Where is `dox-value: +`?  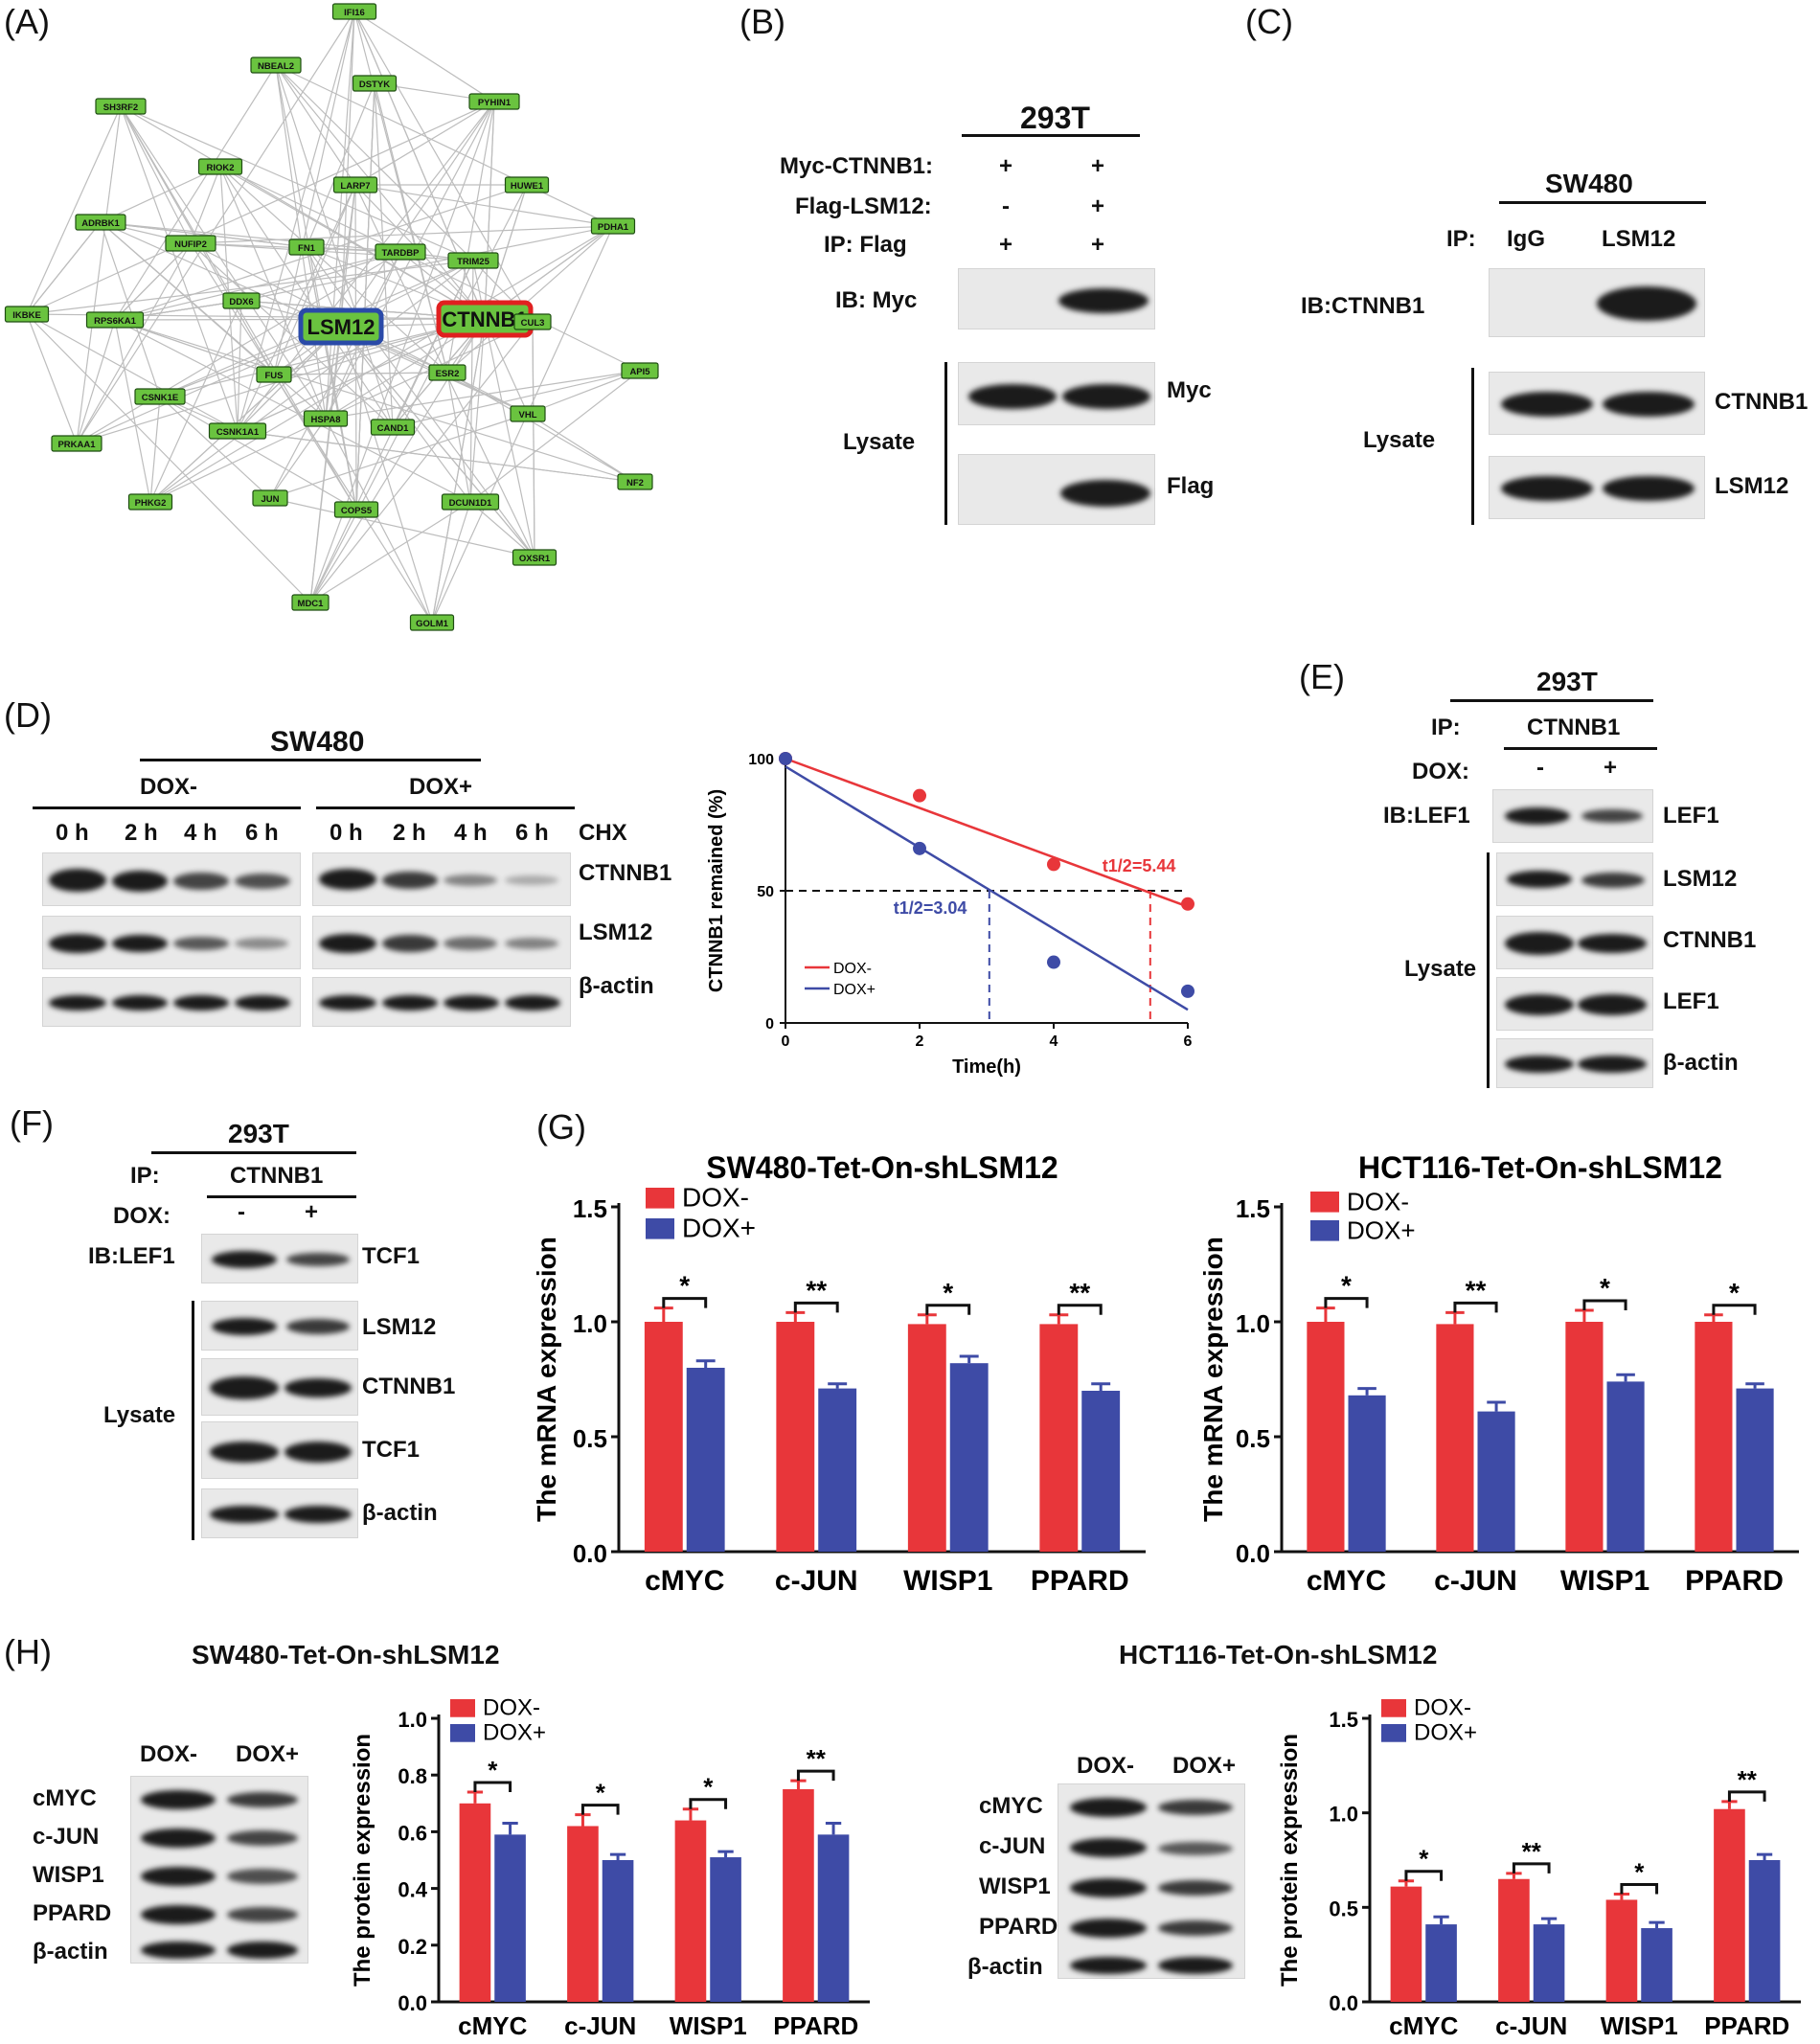
dox-value: + is located at coordinates (312, 1212).